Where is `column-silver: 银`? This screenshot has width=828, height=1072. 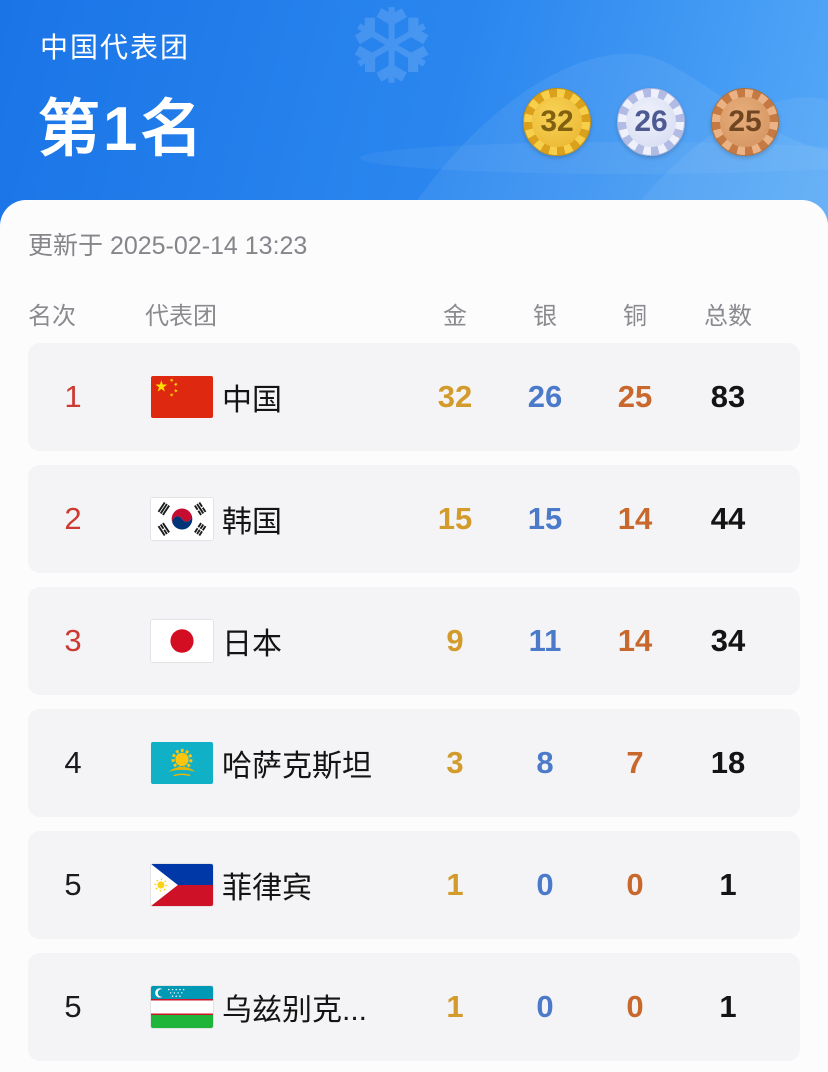 column-silver: 银 is located at coordinates (545, 316).